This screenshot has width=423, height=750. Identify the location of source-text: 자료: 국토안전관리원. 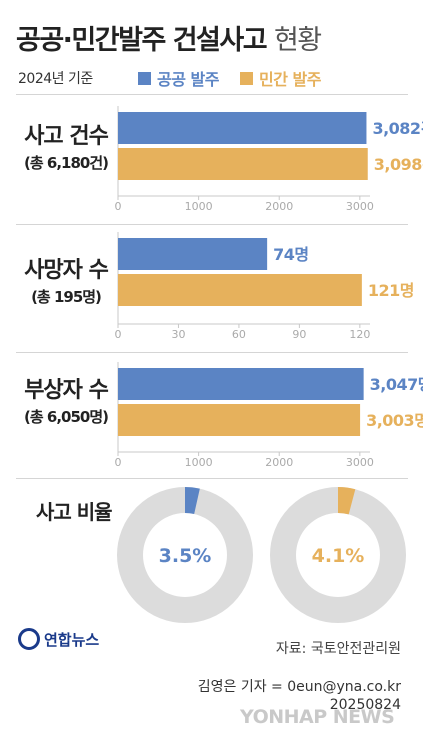
(338, 649).